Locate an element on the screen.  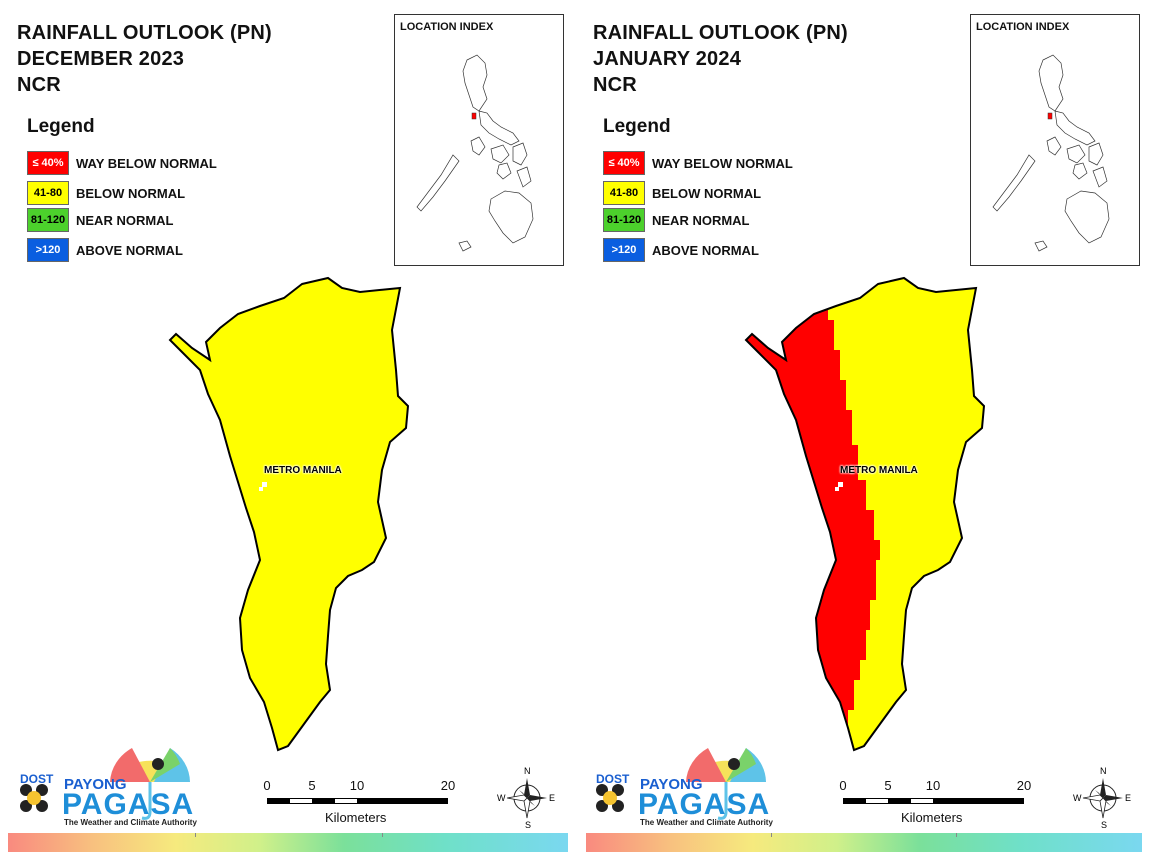
title-line-2: DECEMBER 2023 is located at coordinates (101, 59).